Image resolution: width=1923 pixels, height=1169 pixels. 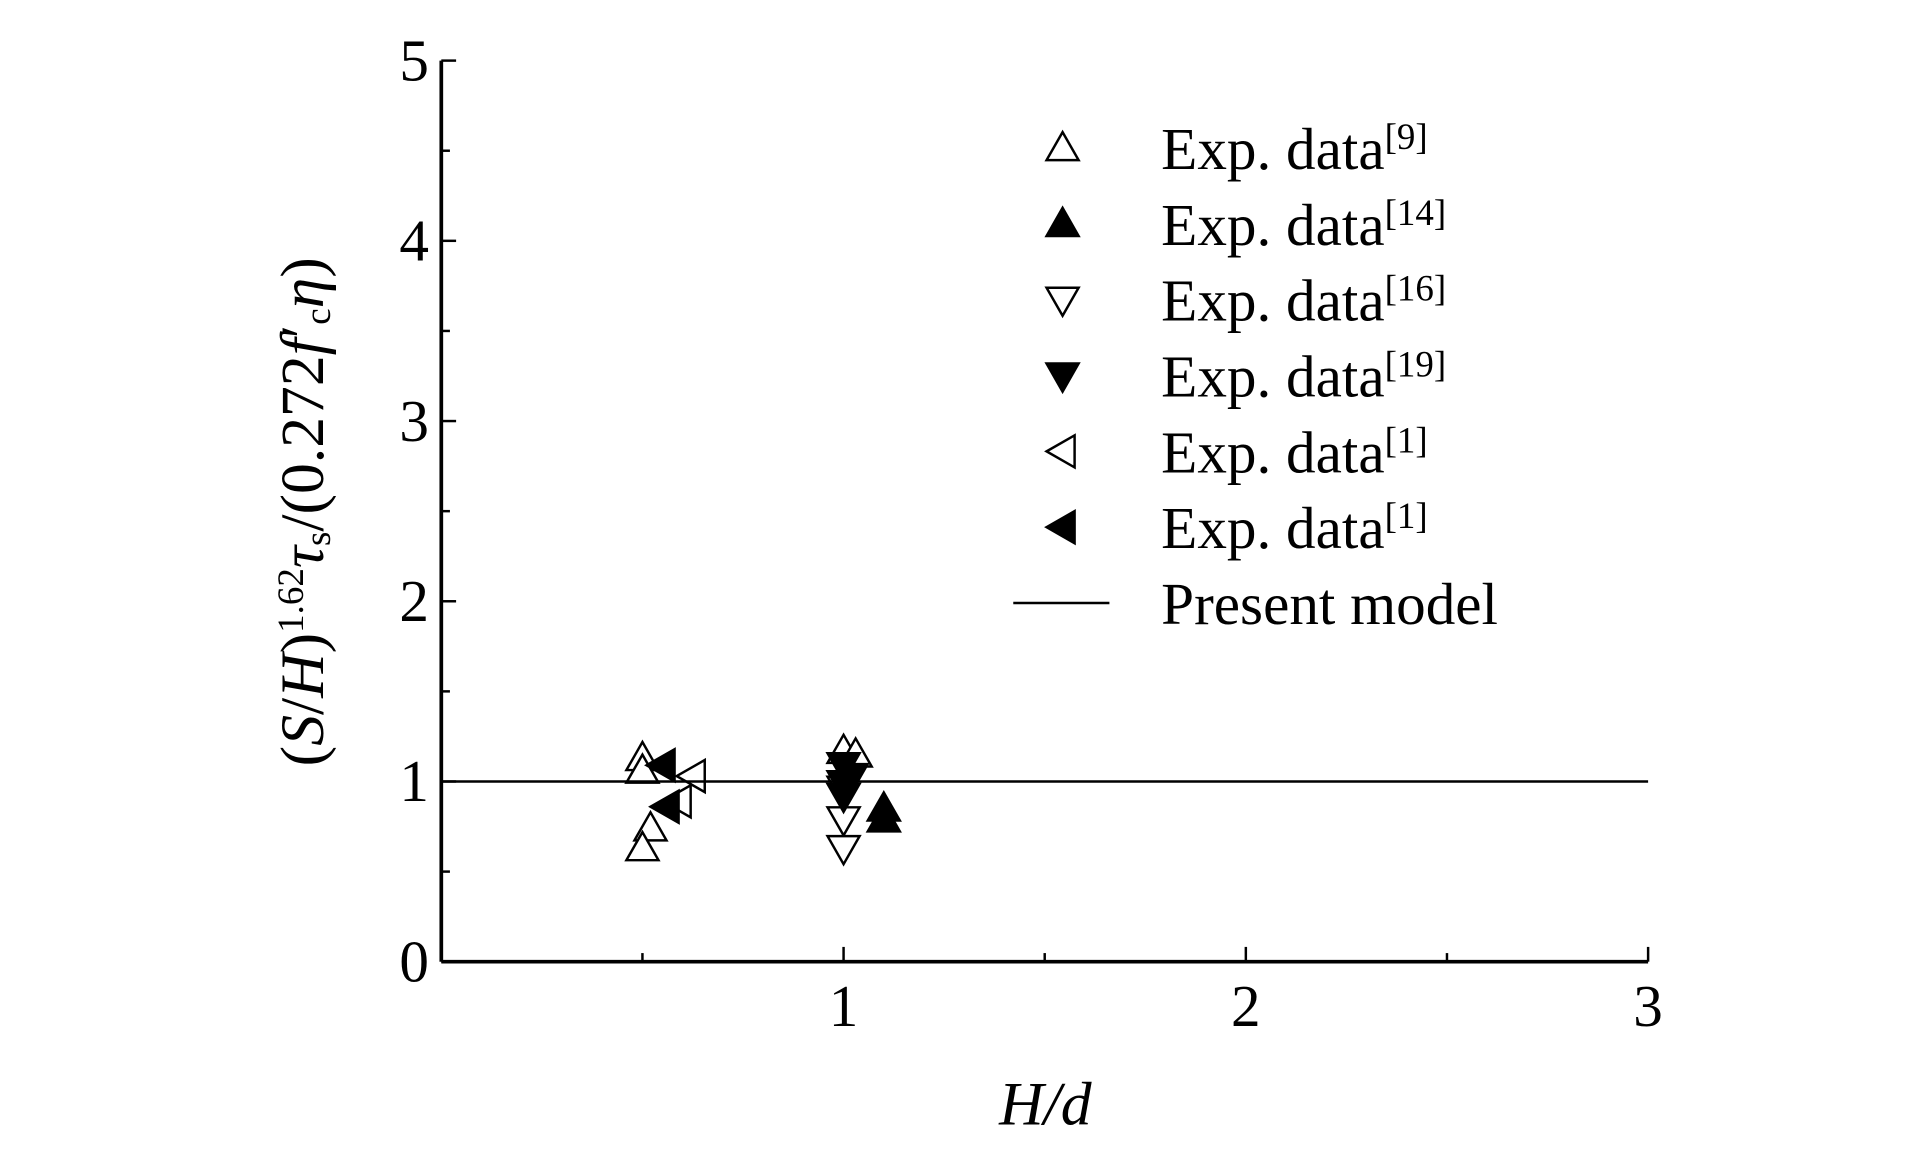 What do you see at coordinates (414, 421) in the screenshot?
I see `y-tick-label: 3` at bounding box center [414, 421].